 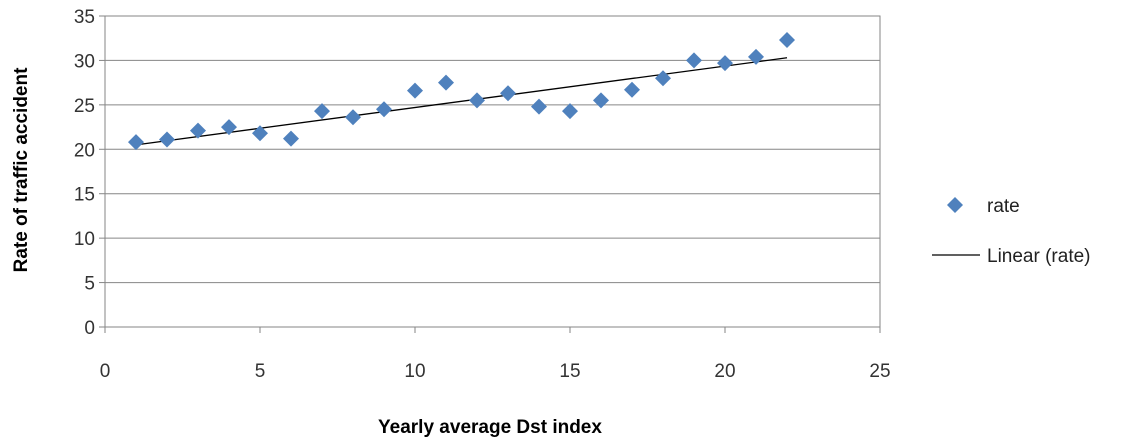 I want to click on y-tick-label: 5, so click(x=89, y=284).